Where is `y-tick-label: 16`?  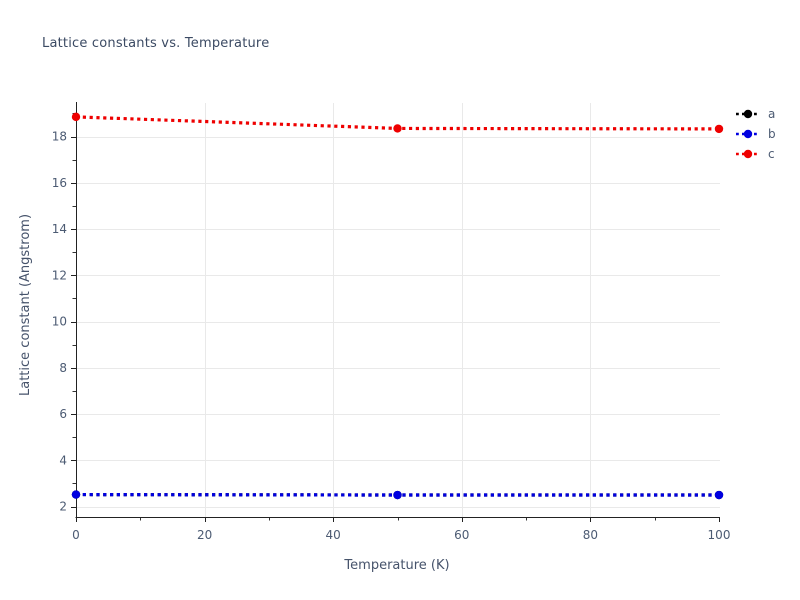 y-tick-label: 16 is located at coordinates (59, 183).